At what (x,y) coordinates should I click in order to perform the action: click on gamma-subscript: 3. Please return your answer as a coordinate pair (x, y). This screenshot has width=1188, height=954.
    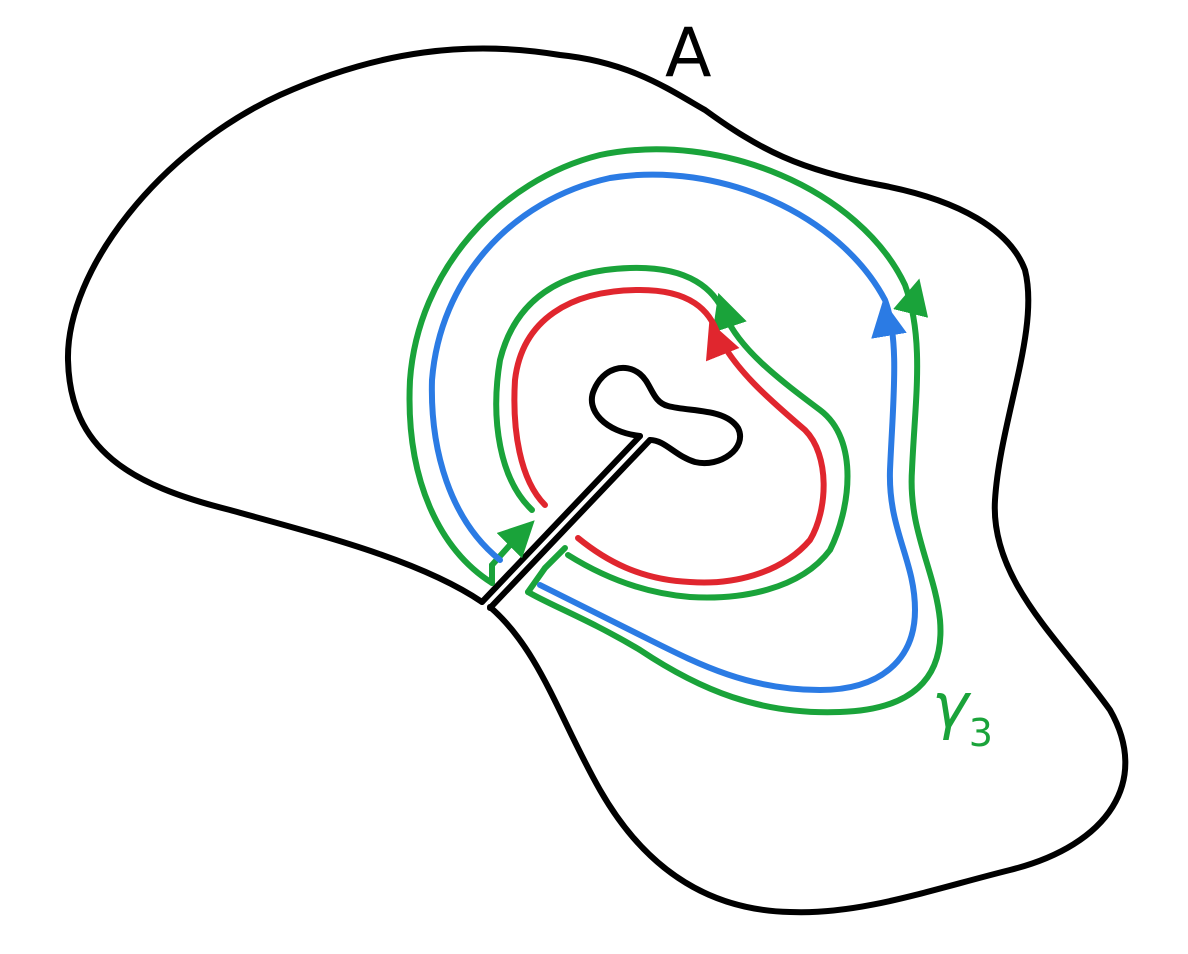
    Looking at the image, I should click on (980, 733).